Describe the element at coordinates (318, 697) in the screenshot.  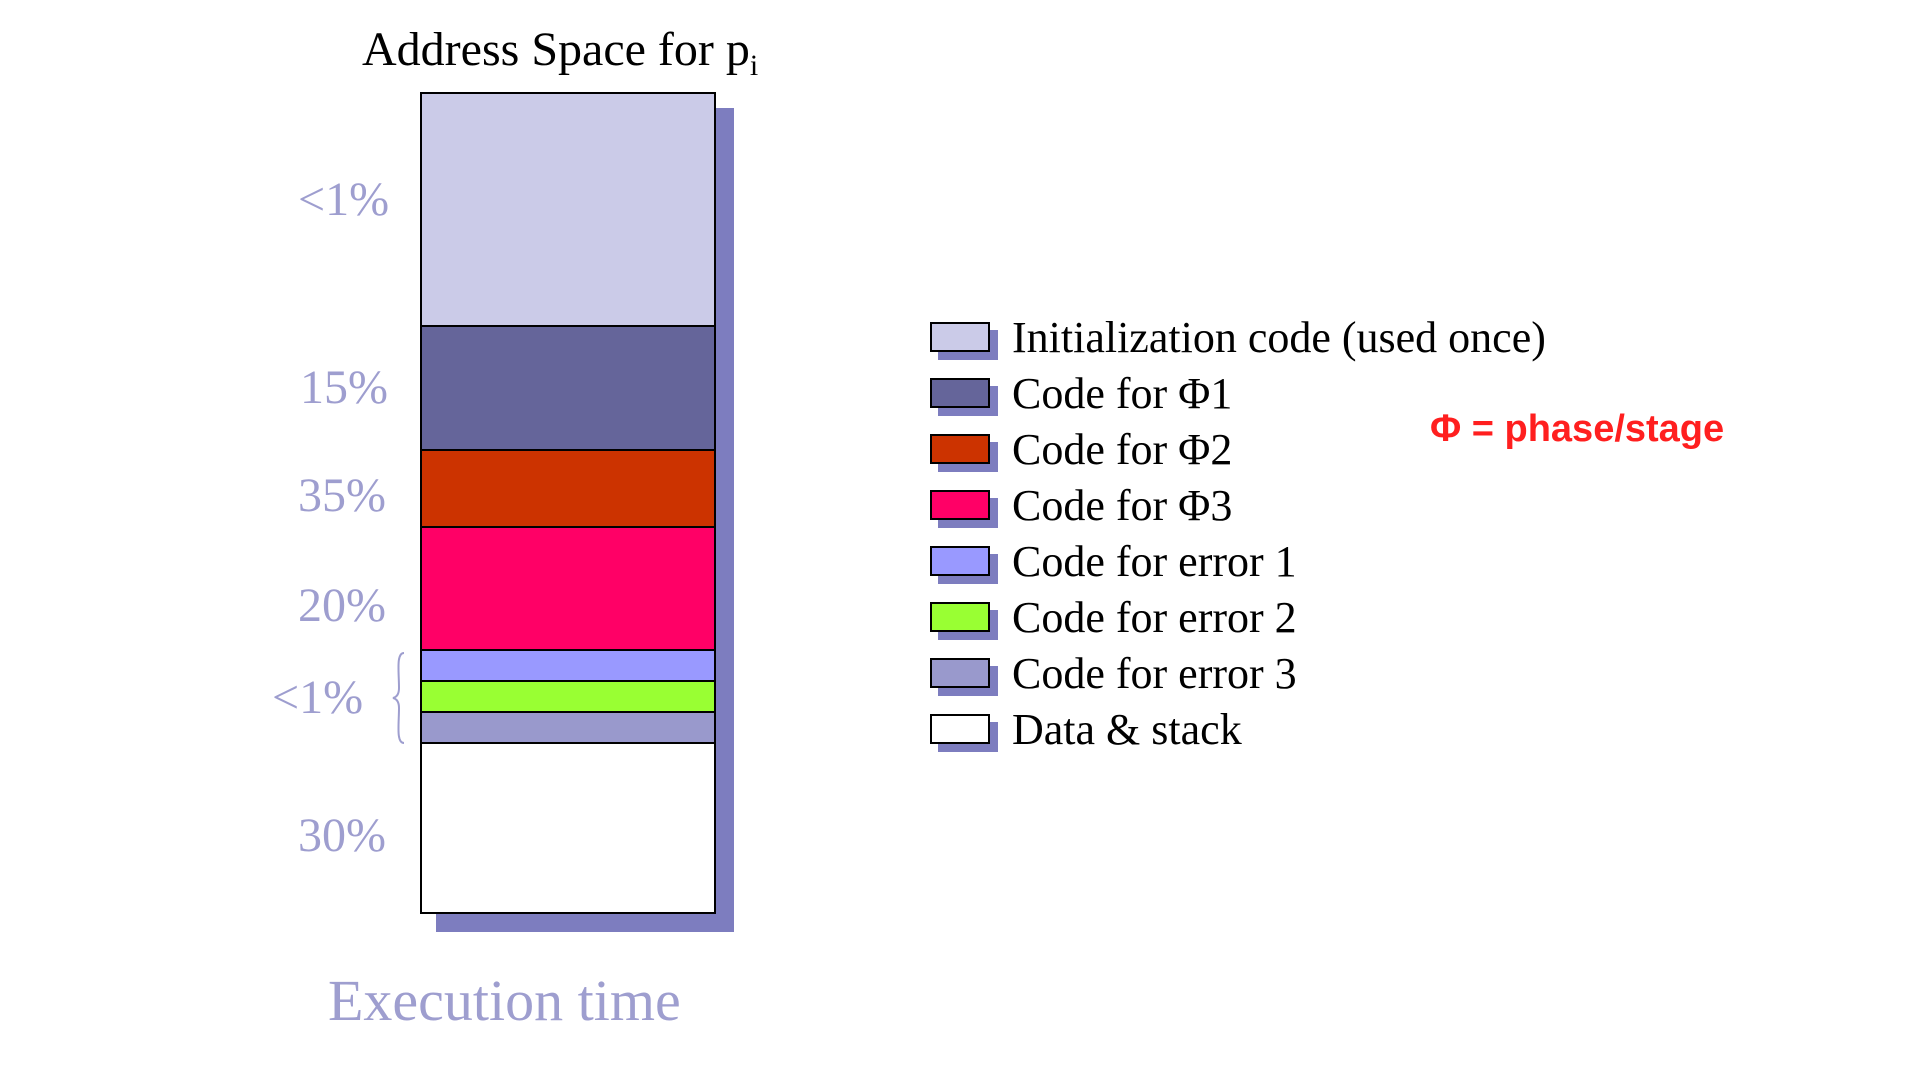
I see `percent-label-errors: <1%` at that location.